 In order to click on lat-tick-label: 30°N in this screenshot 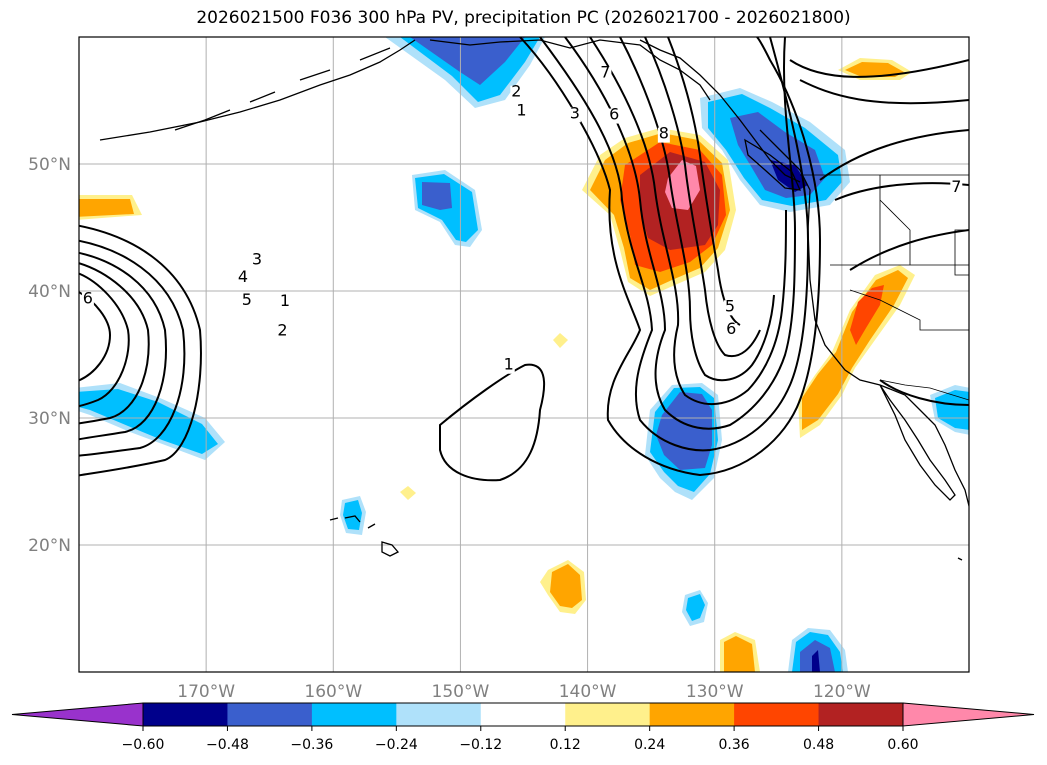, I will do `click(49, 419)`.